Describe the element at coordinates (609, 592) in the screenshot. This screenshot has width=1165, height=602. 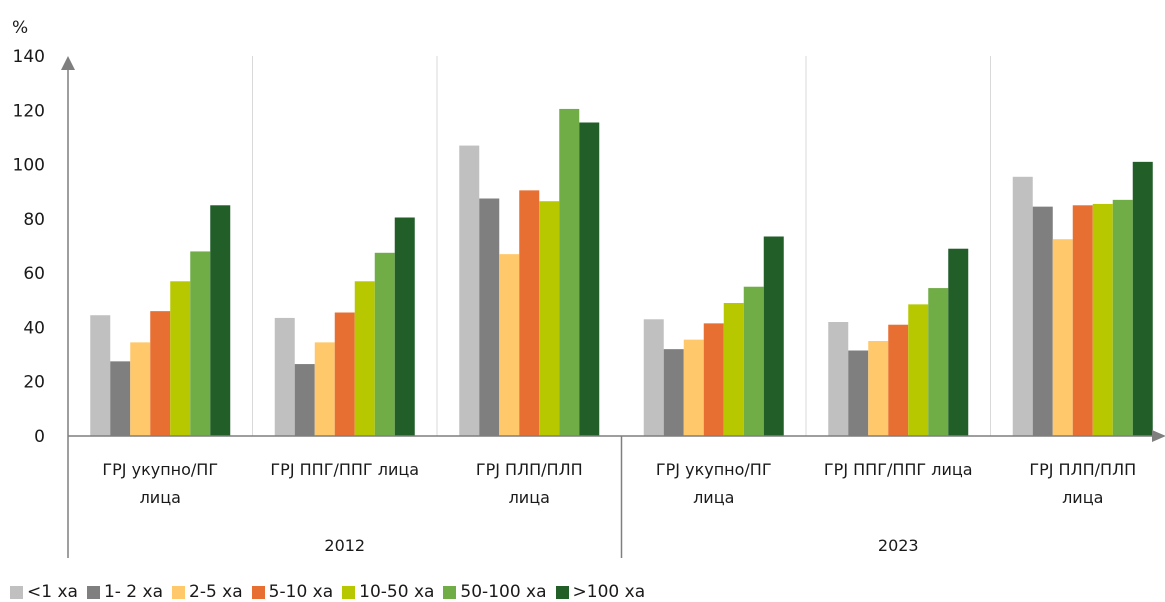
I see `legend-label: >100 ха` at that location.